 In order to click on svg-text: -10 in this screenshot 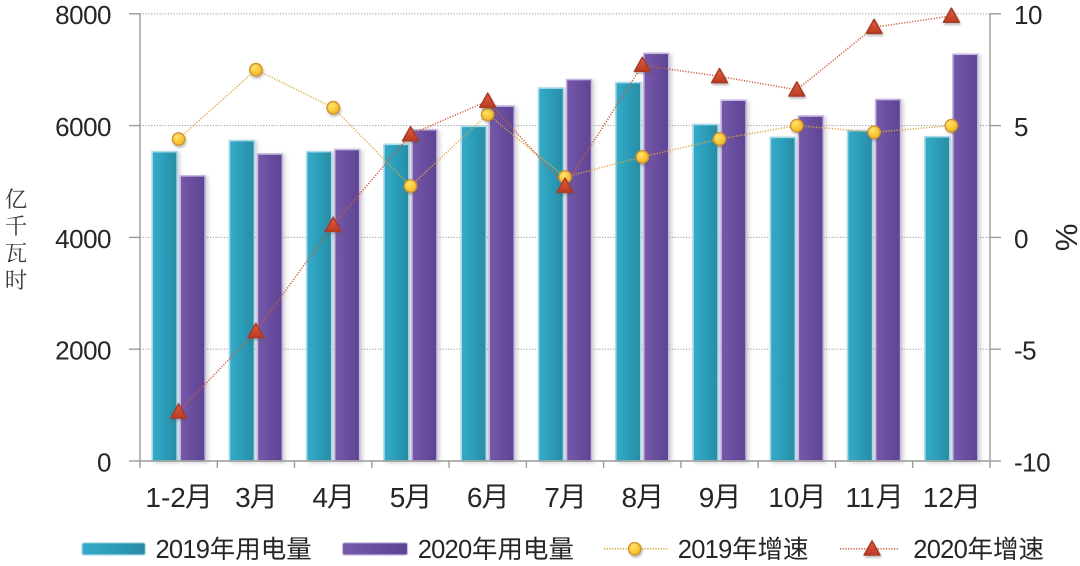, I will do `click(1032, 462)`.